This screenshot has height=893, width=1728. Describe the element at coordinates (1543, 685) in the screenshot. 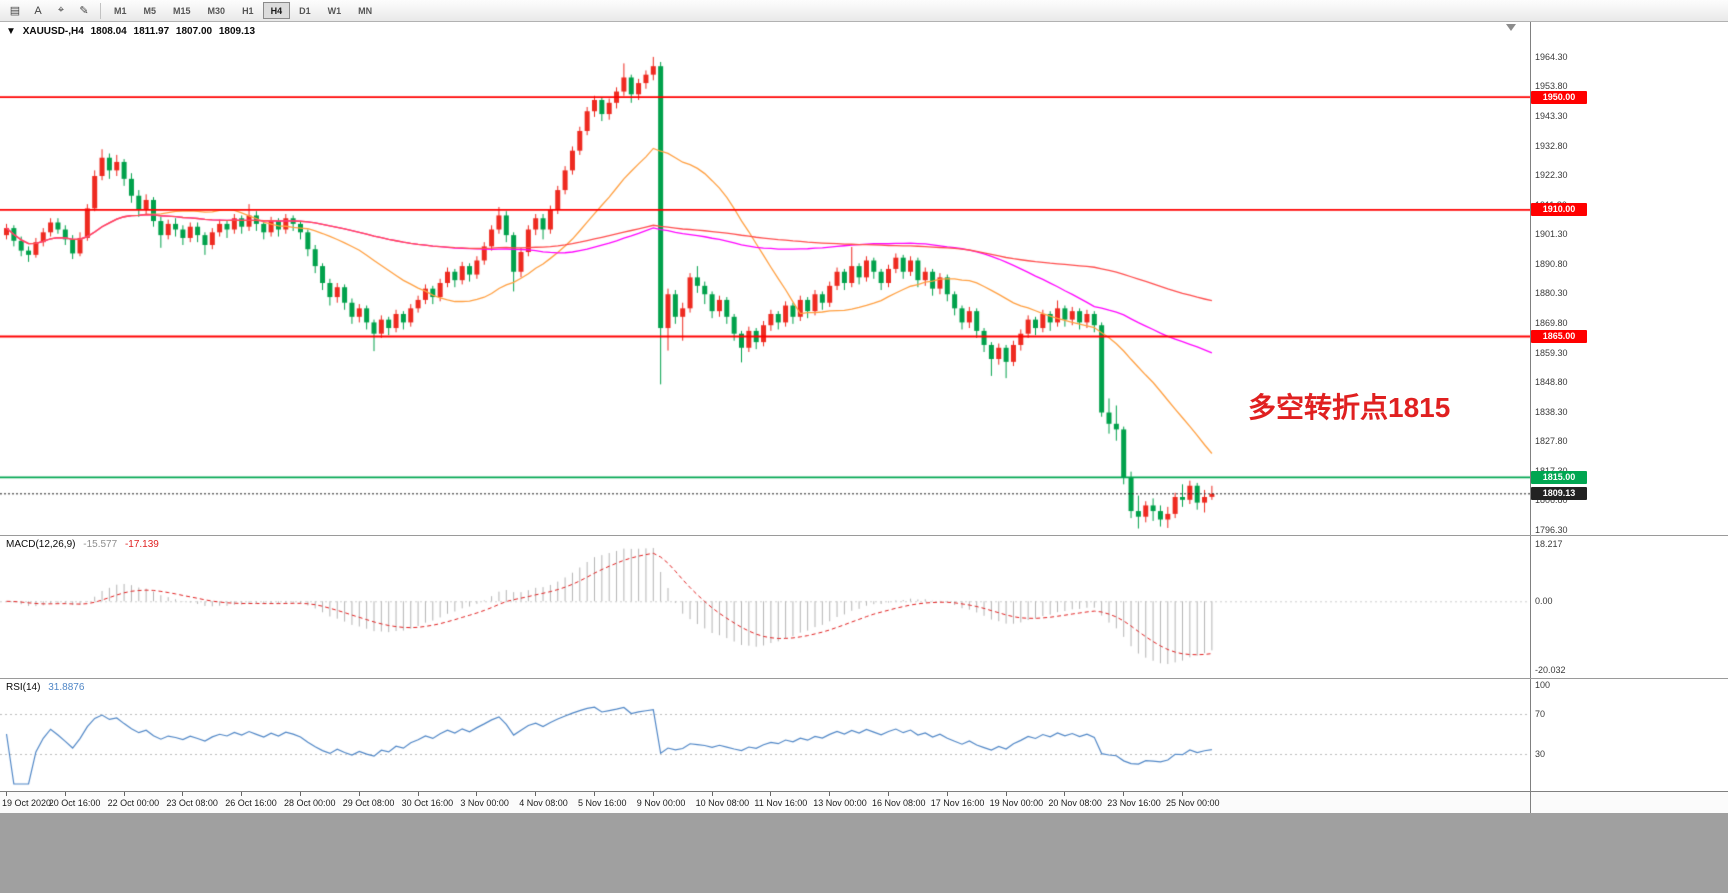

I see `rsi-tick-label: 100` at that location.